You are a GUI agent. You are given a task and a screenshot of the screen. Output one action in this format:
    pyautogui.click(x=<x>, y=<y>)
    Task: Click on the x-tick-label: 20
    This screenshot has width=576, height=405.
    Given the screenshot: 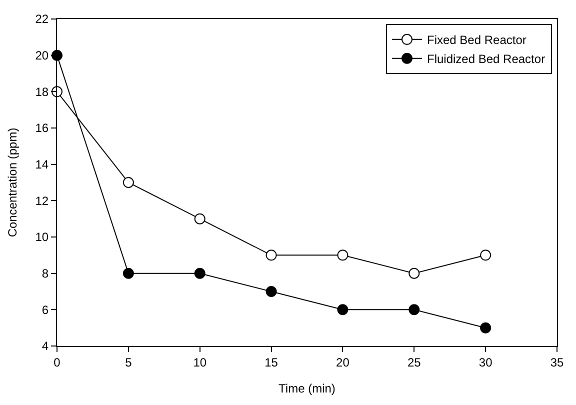 What is the action you would take?
    pyautogui.click(x=343, y=362)
    